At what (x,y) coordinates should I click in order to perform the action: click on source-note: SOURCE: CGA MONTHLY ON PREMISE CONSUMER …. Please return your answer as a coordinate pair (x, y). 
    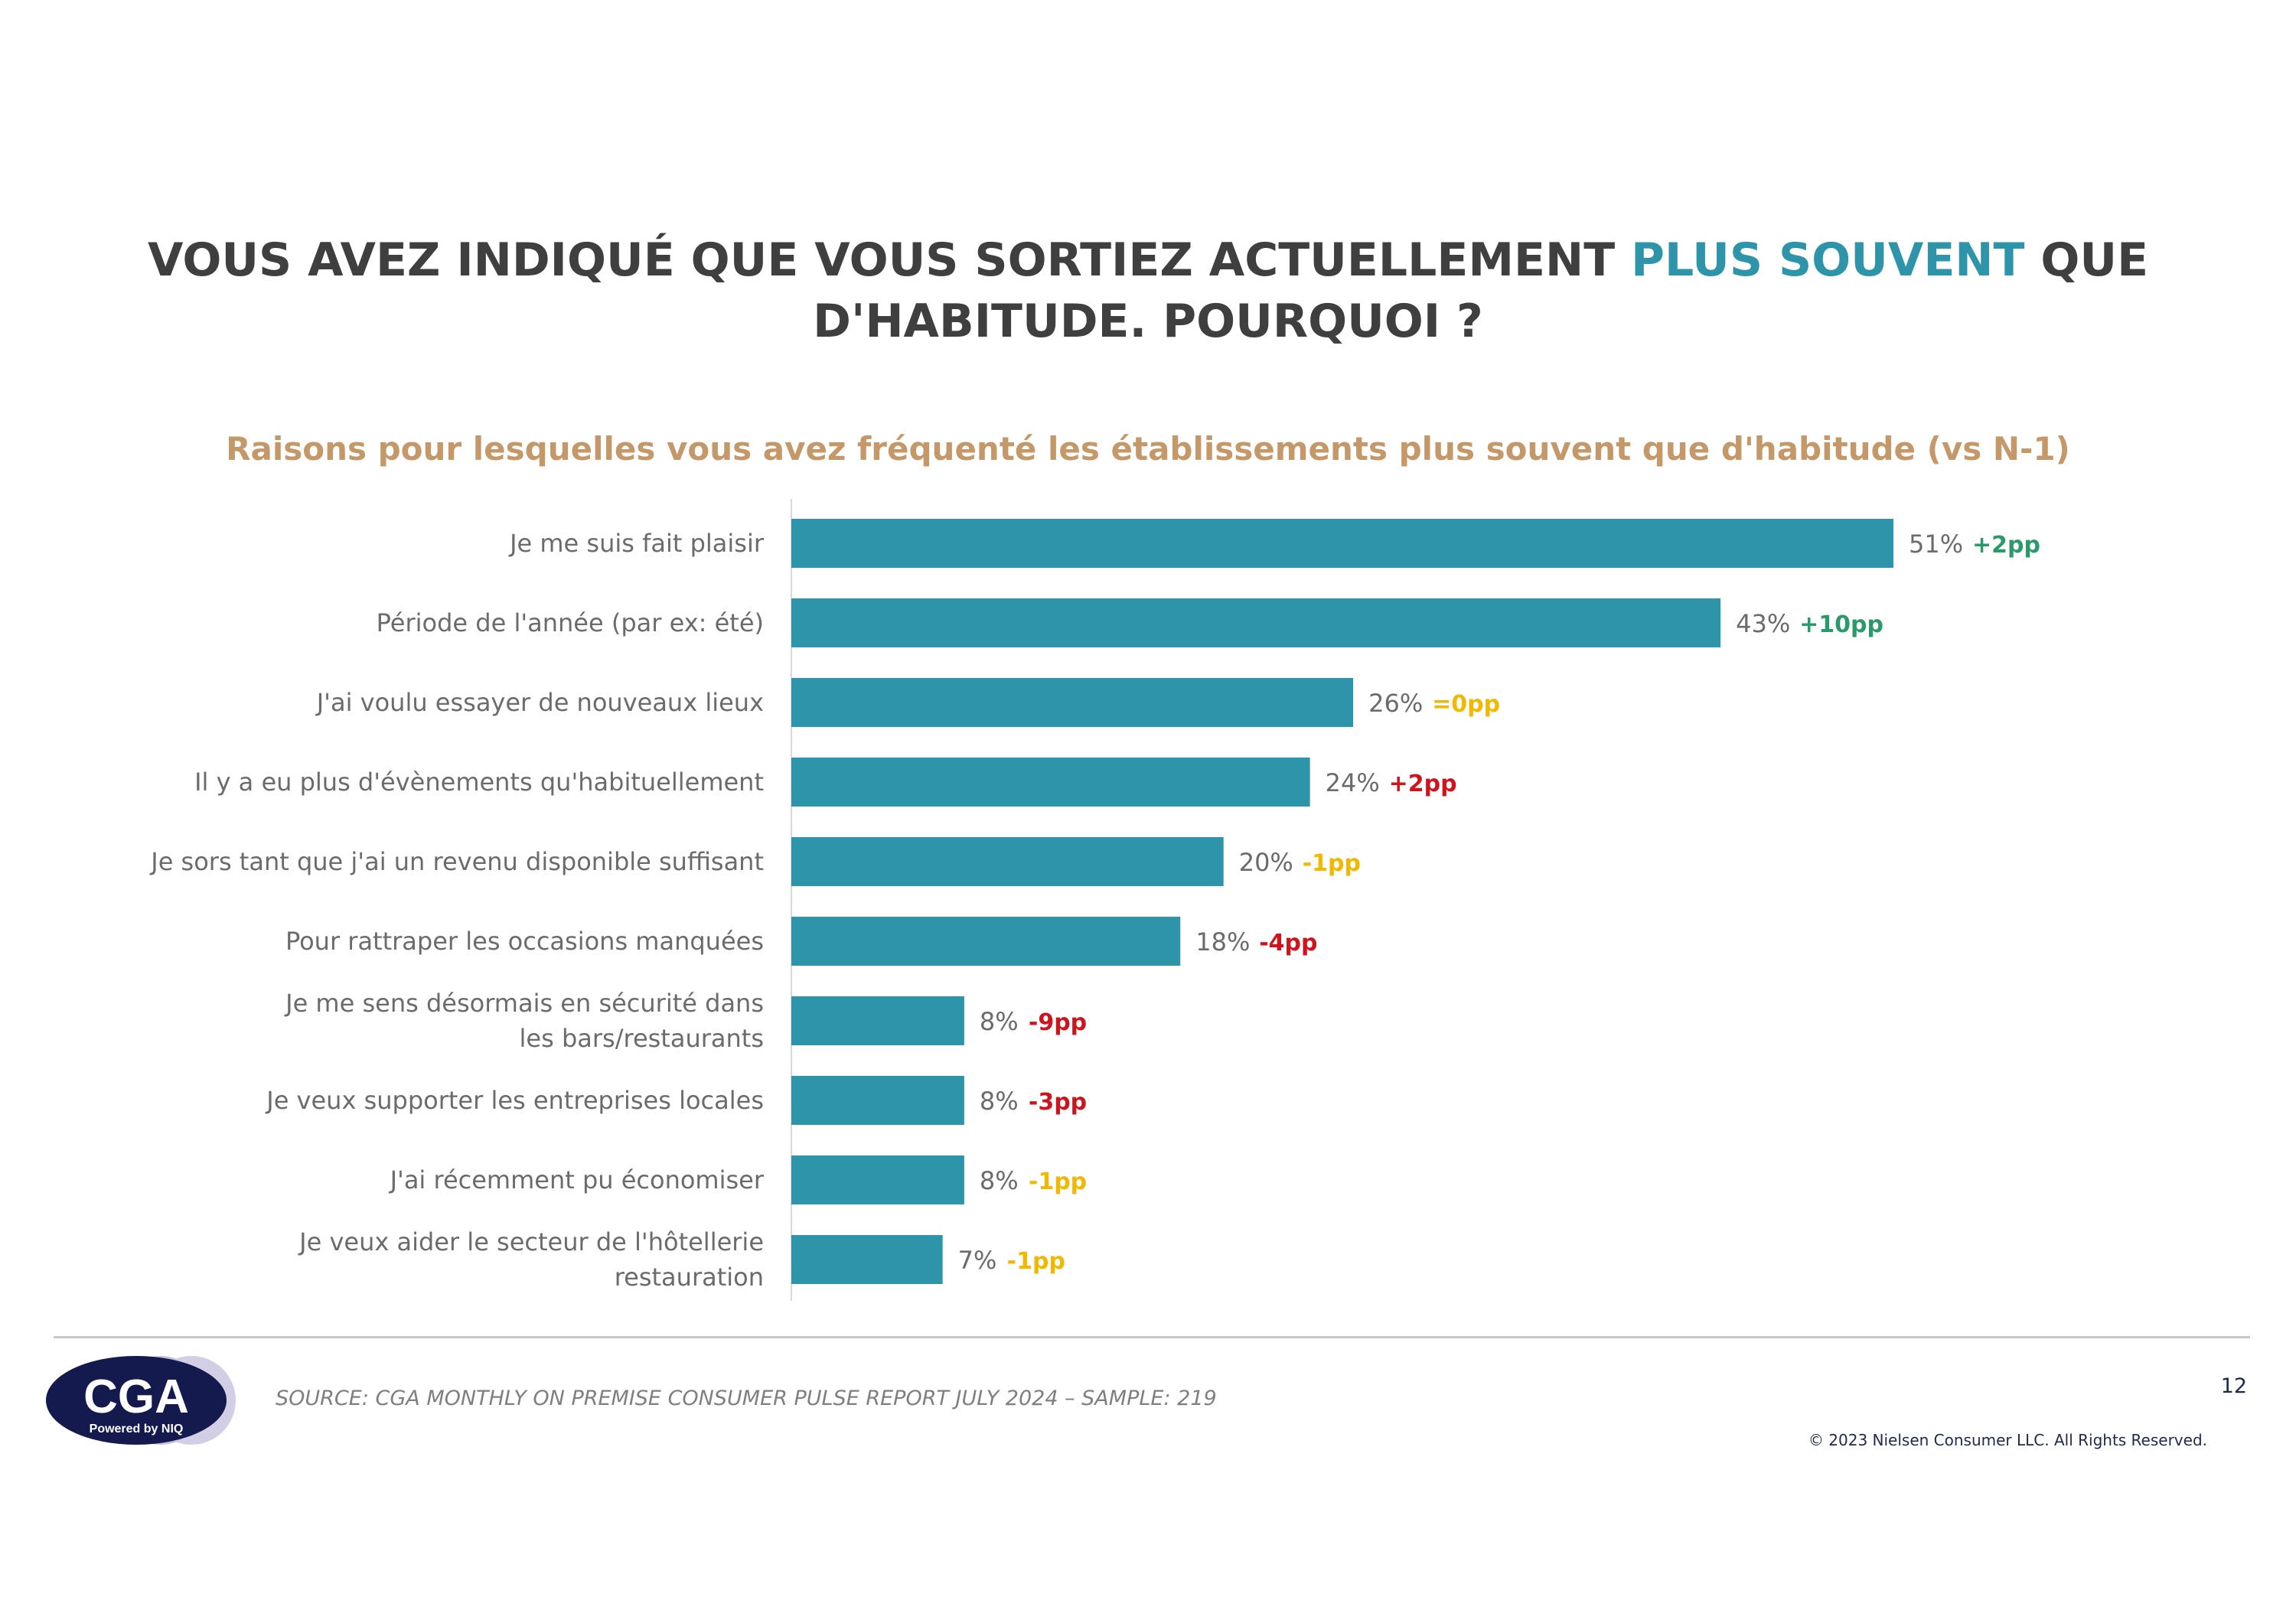
    Looking at the image, I should click on (746, 1399).